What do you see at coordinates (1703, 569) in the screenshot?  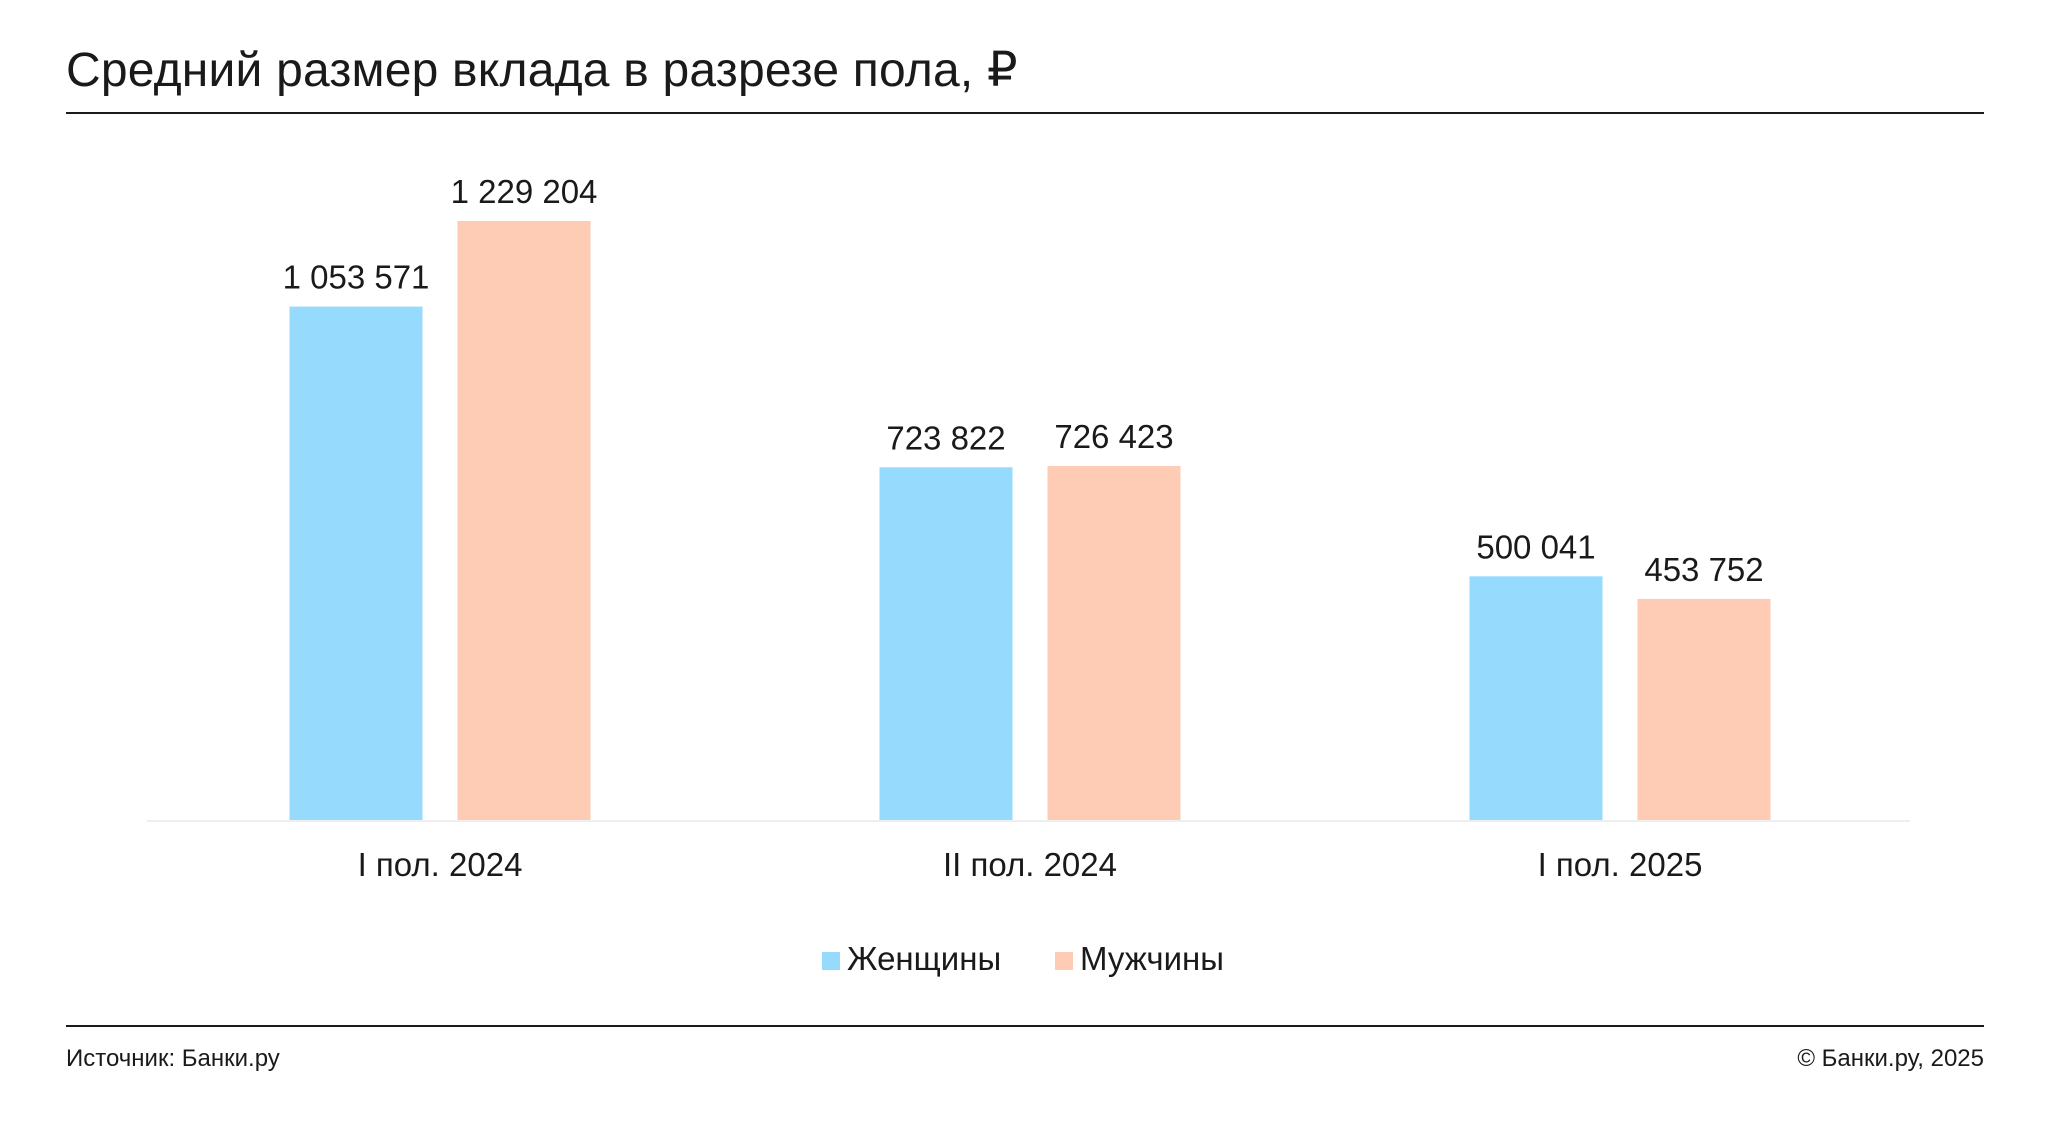 I see `data-label: 453 752` at bounding box center [1703, 569].